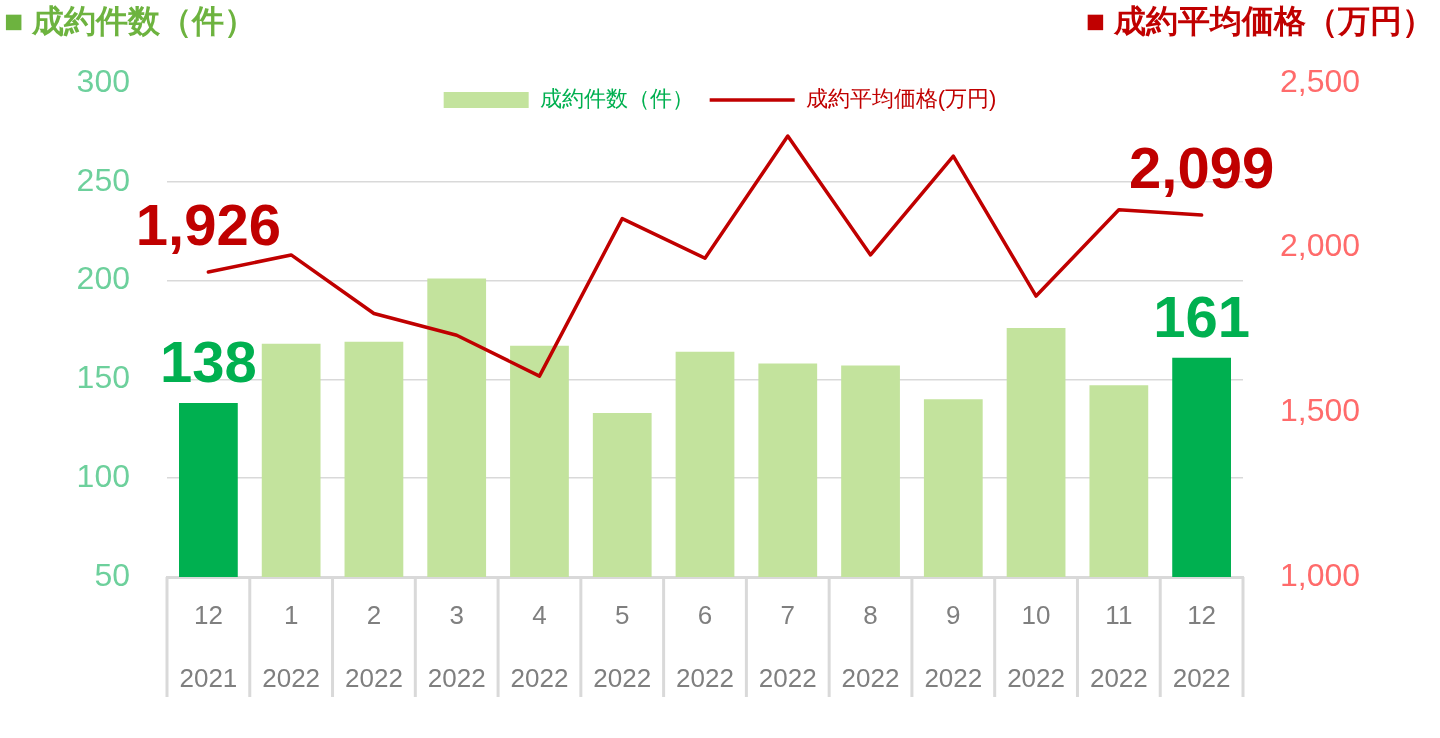  What do you see at coordinates (1036, 646) in the screenshot?
I see `category-label: 10 2022` at bounding box center [1036, 646].